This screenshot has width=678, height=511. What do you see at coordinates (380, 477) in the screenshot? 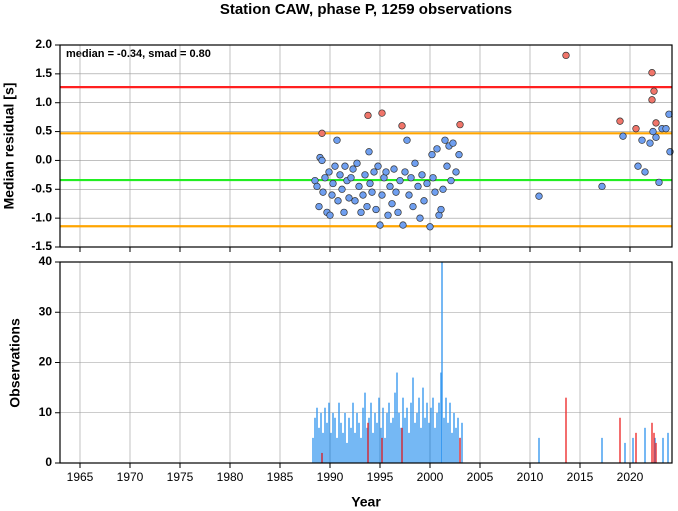
I see `x-tick-label: 1995` at bounding box center [380, 477].